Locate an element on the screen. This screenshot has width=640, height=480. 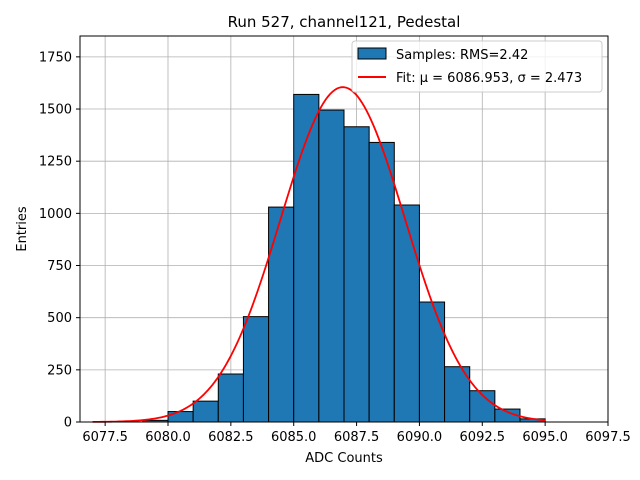
x-tick-label: 6087.5 is located at coordinates (357, 437).